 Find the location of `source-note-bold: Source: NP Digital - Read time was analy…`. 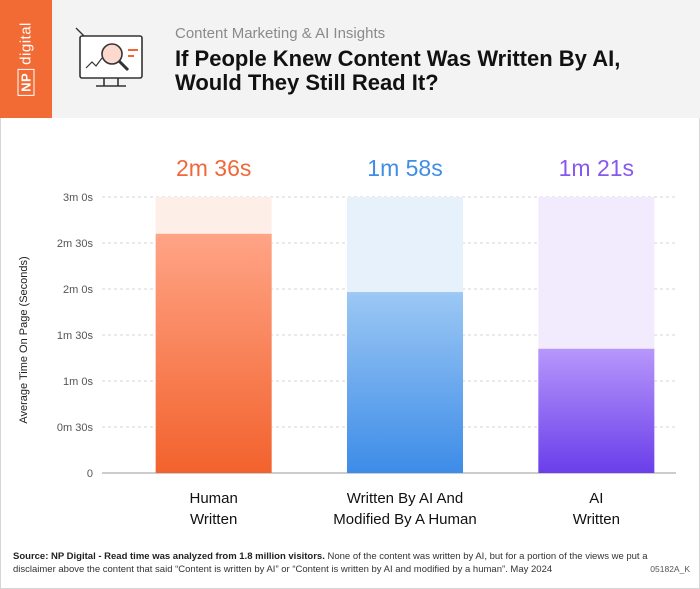

source-note-bold: Source: NP Digital - Read time was analy… is located at coordinates (169, 556).